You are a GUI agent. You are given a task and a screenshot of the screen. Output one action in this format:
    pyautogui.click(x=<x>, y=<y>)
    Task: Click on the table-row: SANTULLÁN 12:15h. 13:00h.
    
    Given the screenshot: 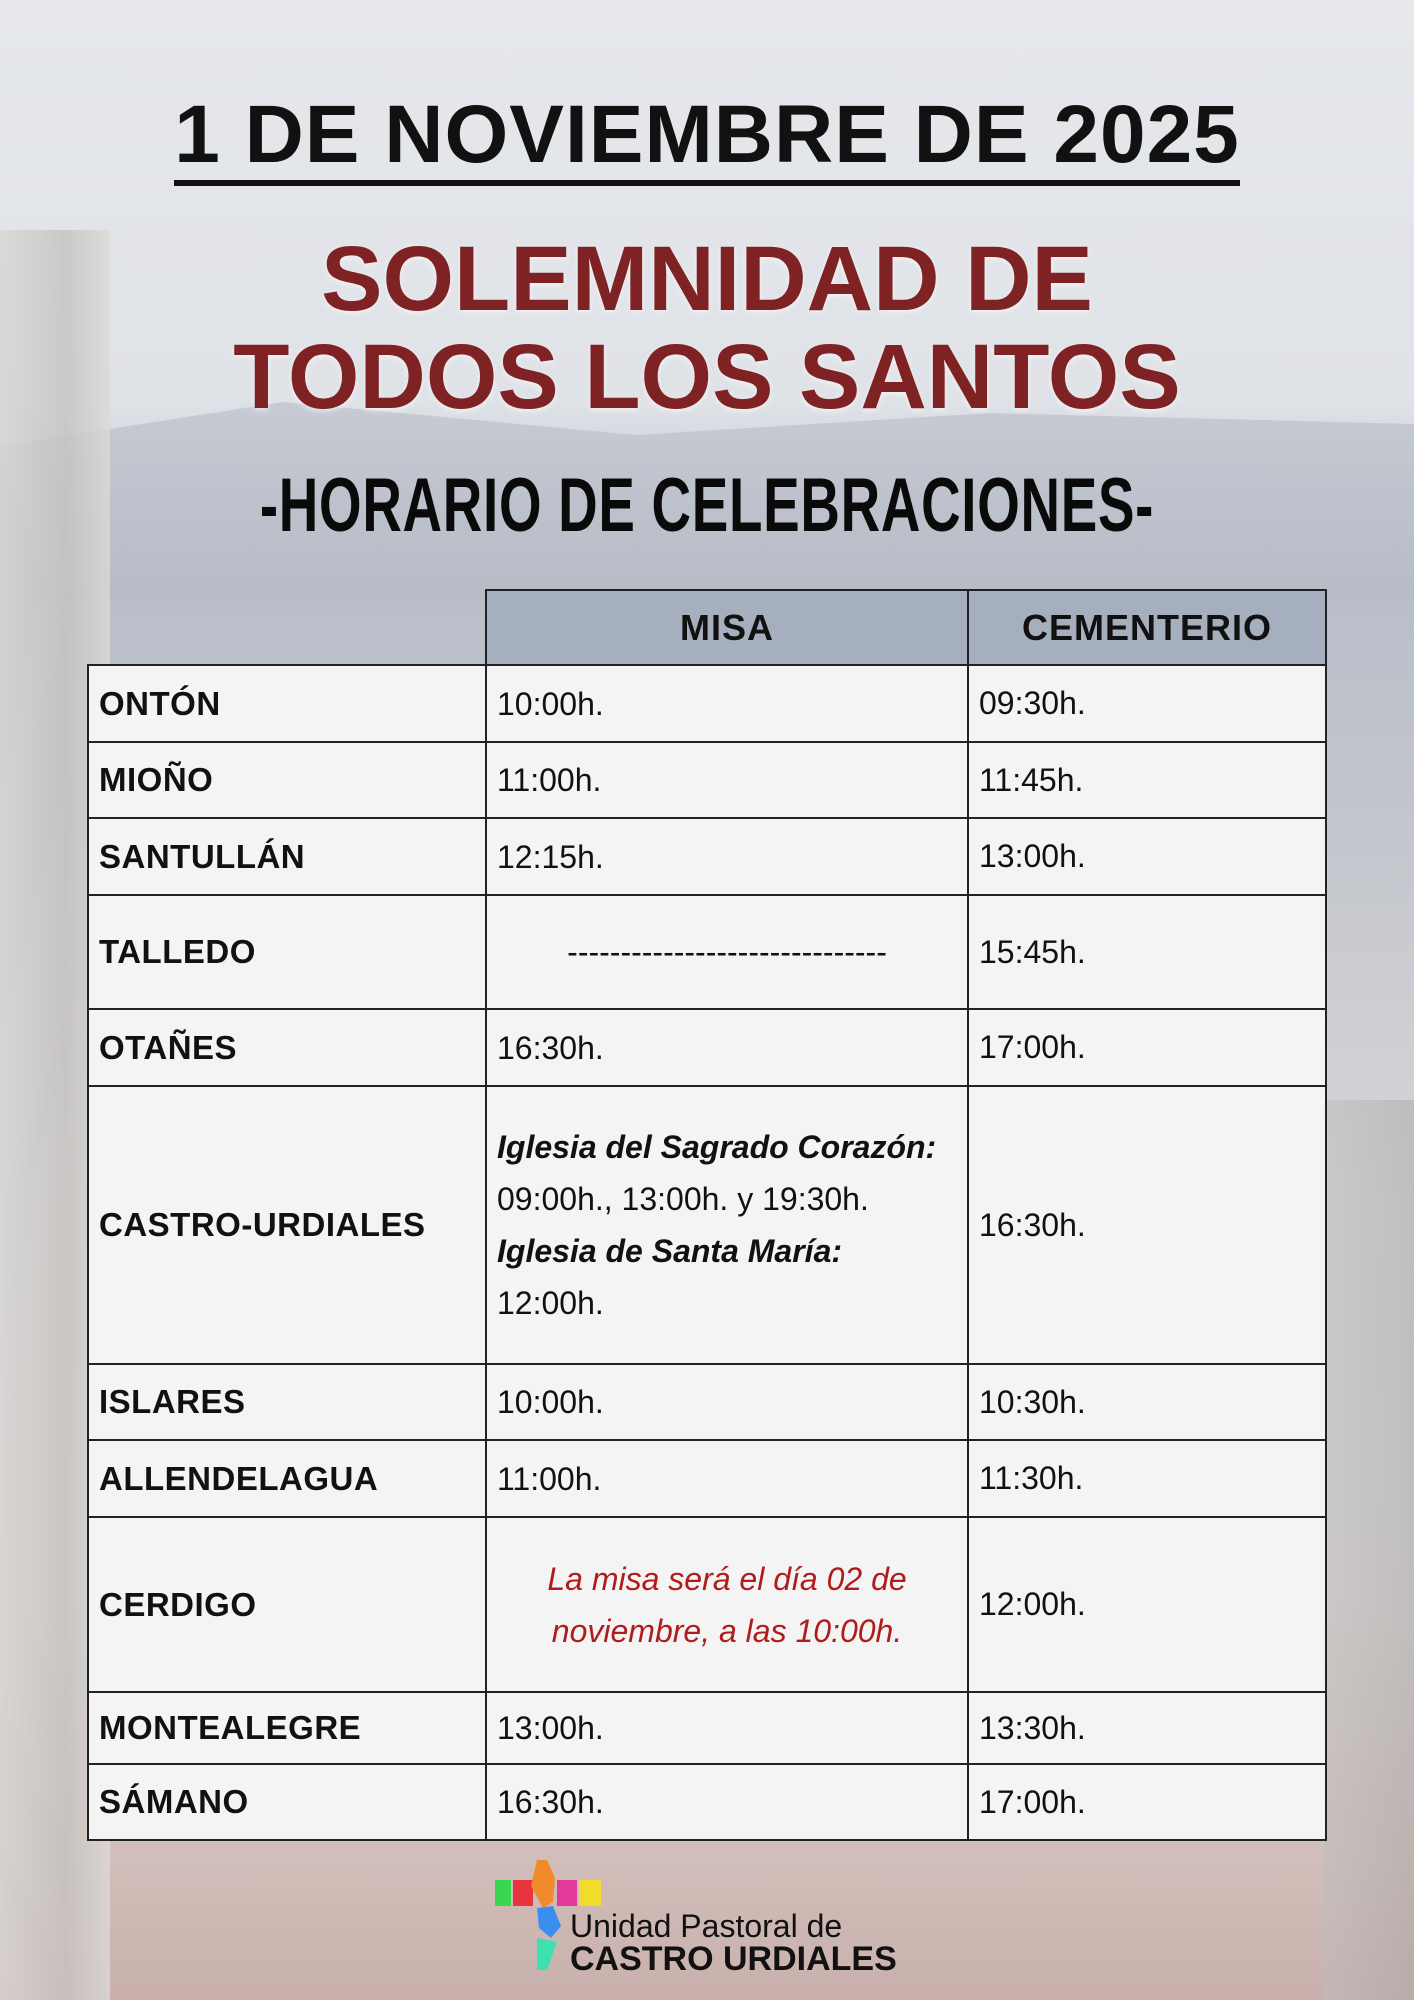 What is the action you would take?
    pyautogui.click(x=707, y=856)
    